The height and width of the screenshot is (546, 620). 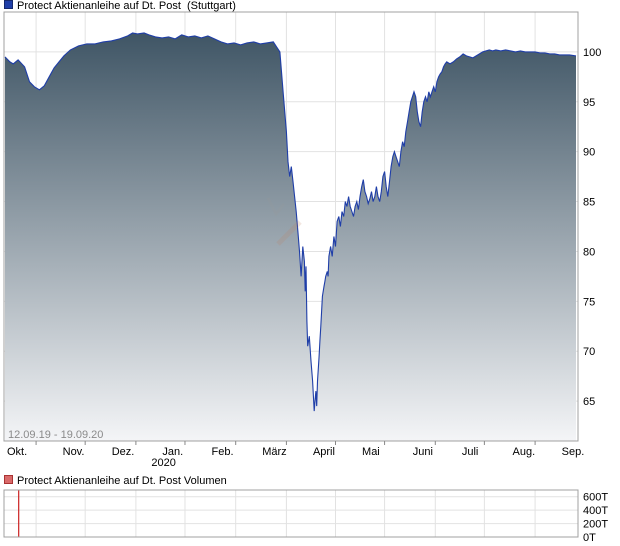 I want to click on price-x-tick-label: März, so click(x=274, y=452).